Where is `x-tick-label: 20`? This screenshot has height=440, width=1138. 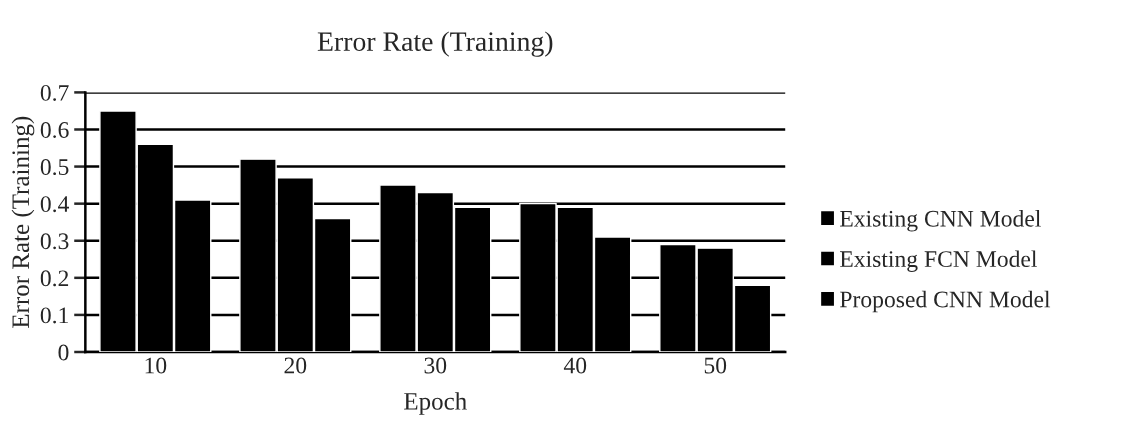 x-tick-label: 20 is located at coordinates (295, 365).